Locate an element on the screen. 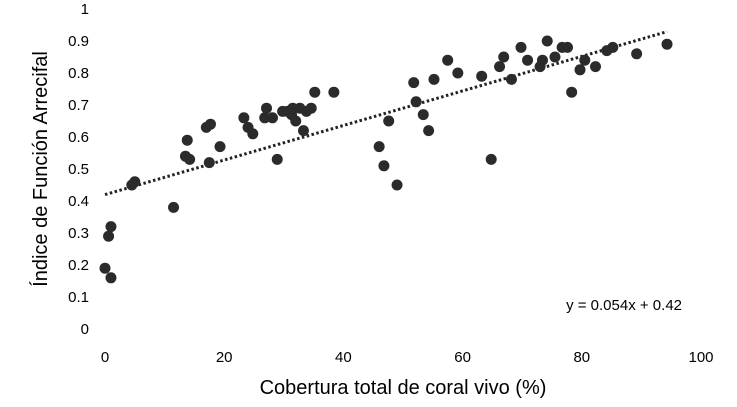  x-tick-label: 0 is located at coordinates (105, 357).